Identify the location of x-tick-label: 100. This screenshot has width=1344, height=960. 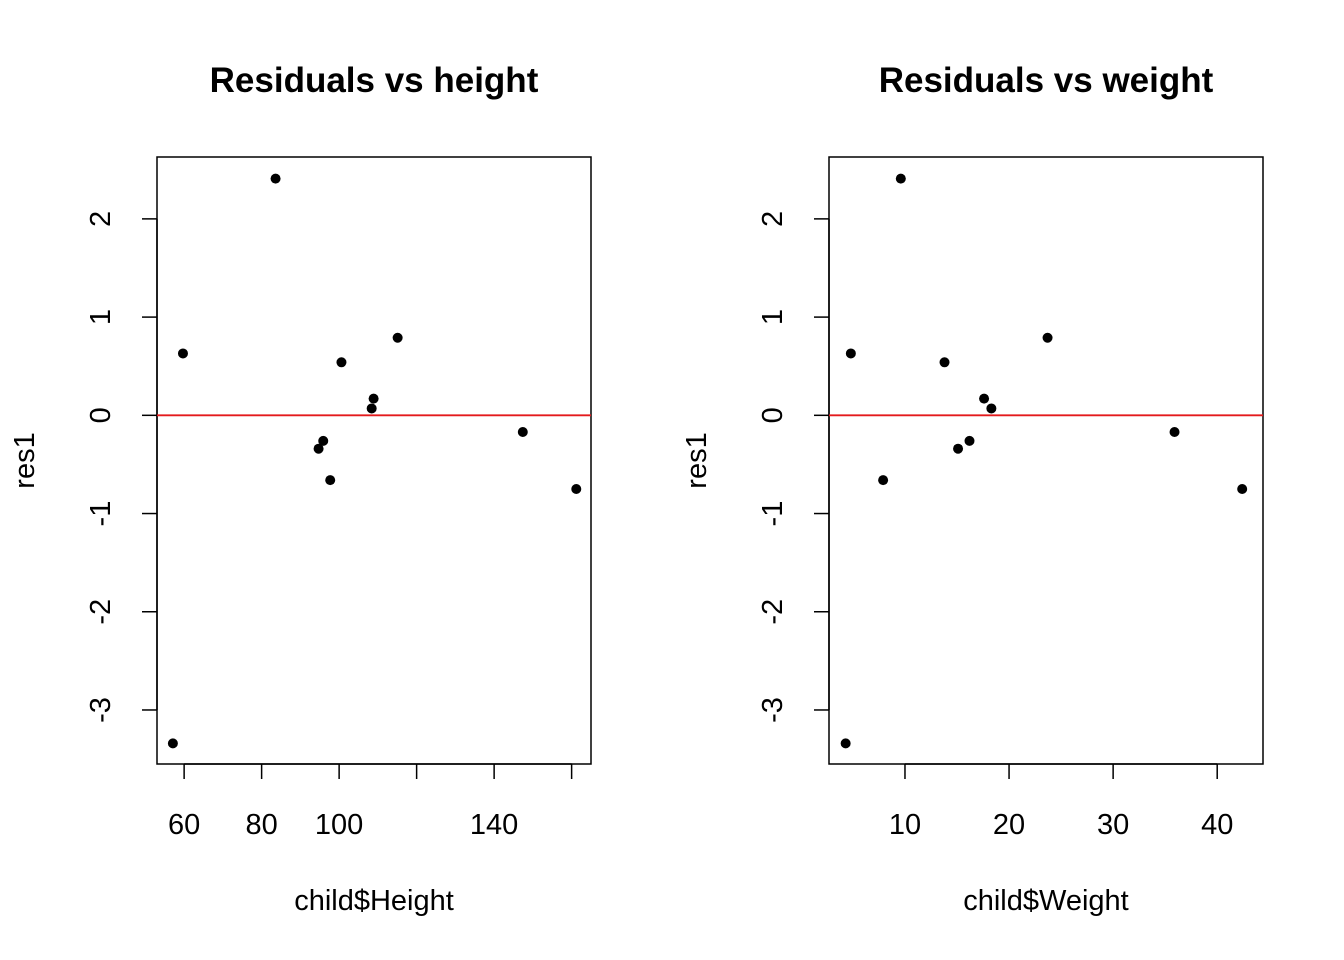
(339, 825).